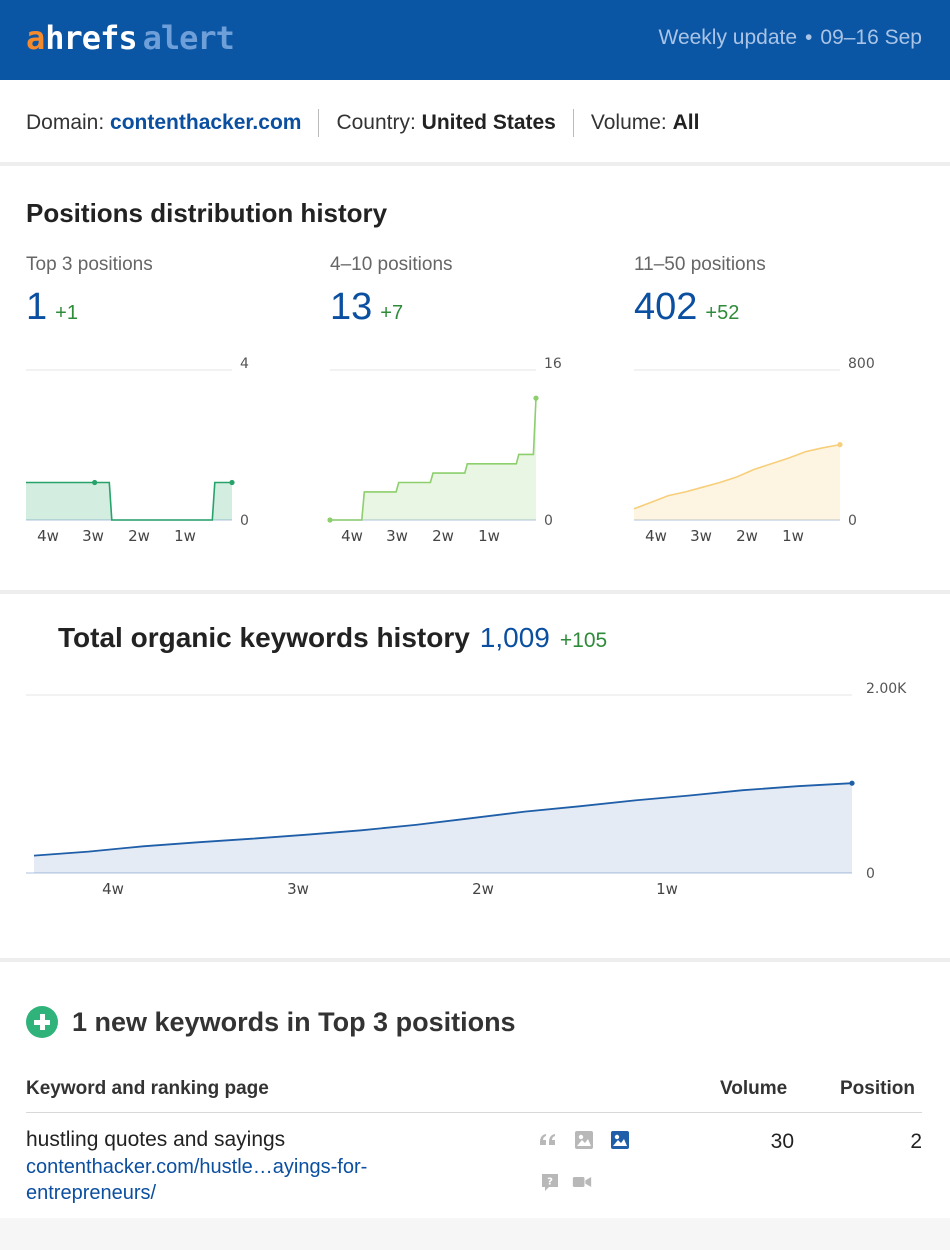 Image resolution: width=950 pixels, height=1250 pixels. What do you see at coordinates (584, 1140) in the screenshot?
I see `image-icon` at bounding box center [584, 1140].